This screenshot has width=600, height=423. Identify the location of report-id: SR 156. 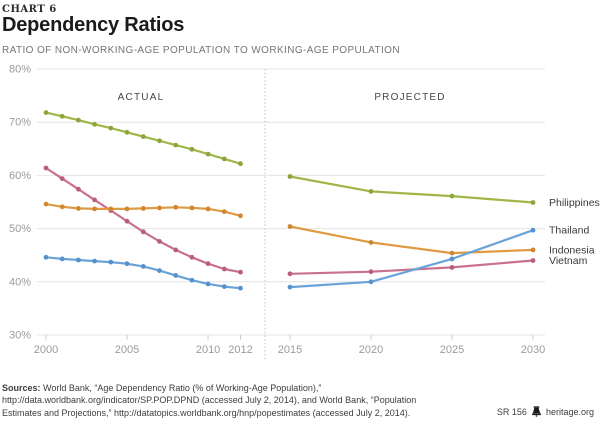
(511, 411).